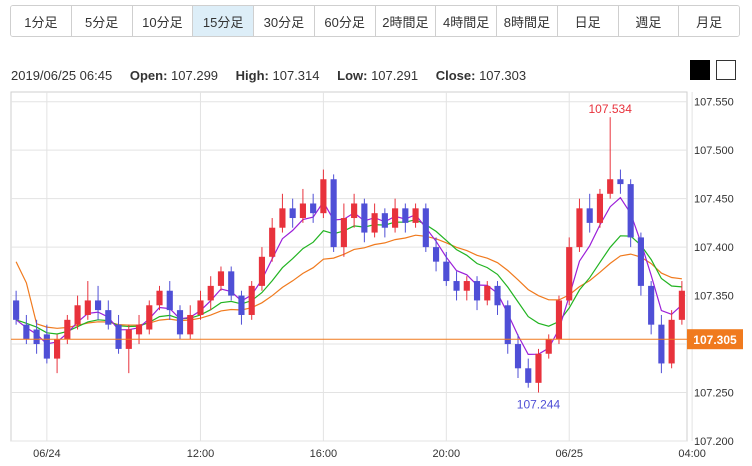  Describe the element at coordinates (714, 297) in the screenshot. I see `y-tick-label: 107.350` at that location.